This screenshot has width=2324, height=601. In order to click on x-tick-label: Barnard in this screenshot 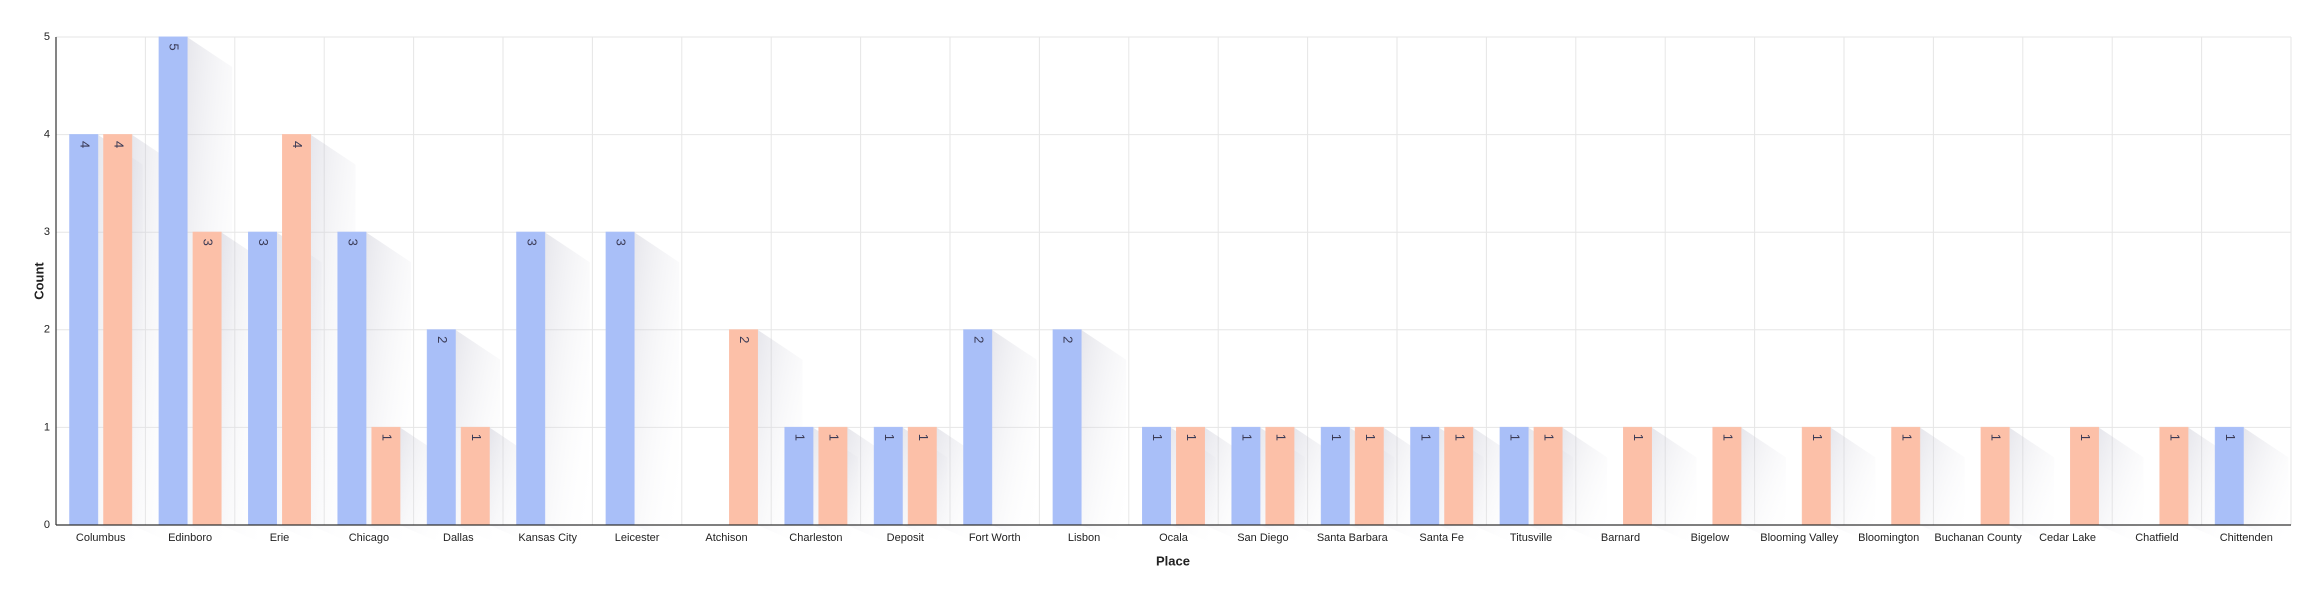, I will do `click(1620, 538)`.